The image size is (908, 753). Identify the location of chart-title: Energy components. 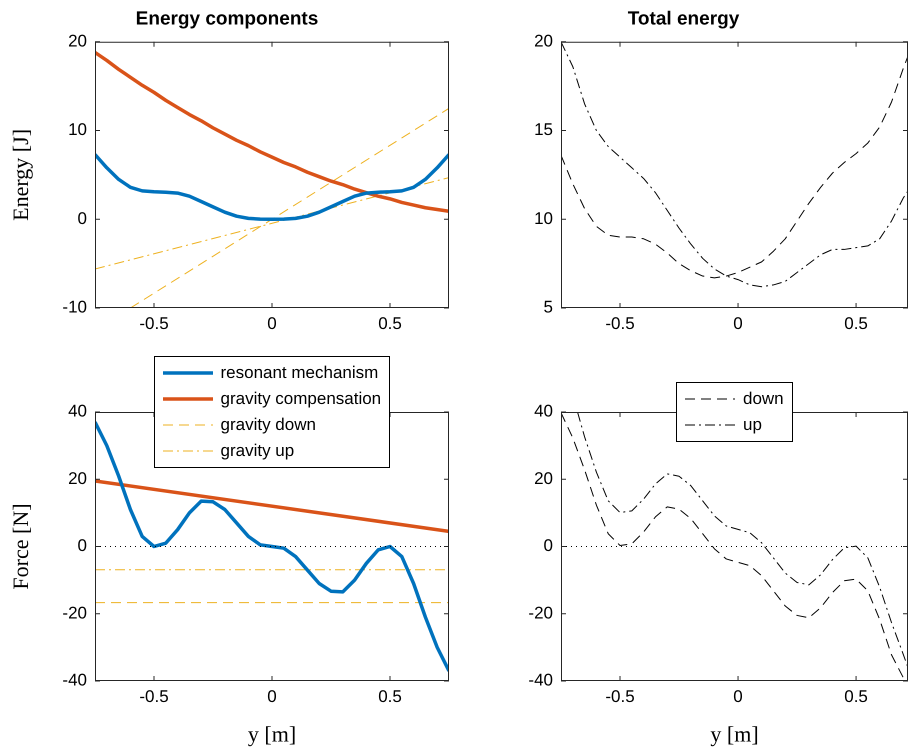
(227, 19).